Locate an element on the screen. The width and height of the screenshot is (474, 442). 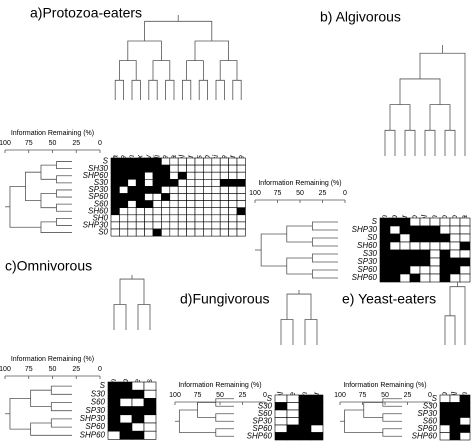
row-label: S is located at coordinates (435, 398).